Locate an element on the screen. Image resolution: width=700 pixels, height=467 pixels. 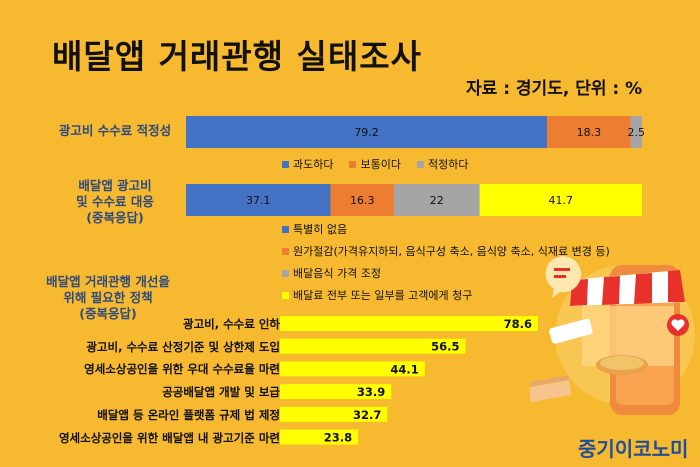
chart2-bar-value-label-2: 22 is located at coordinates (437, 200).